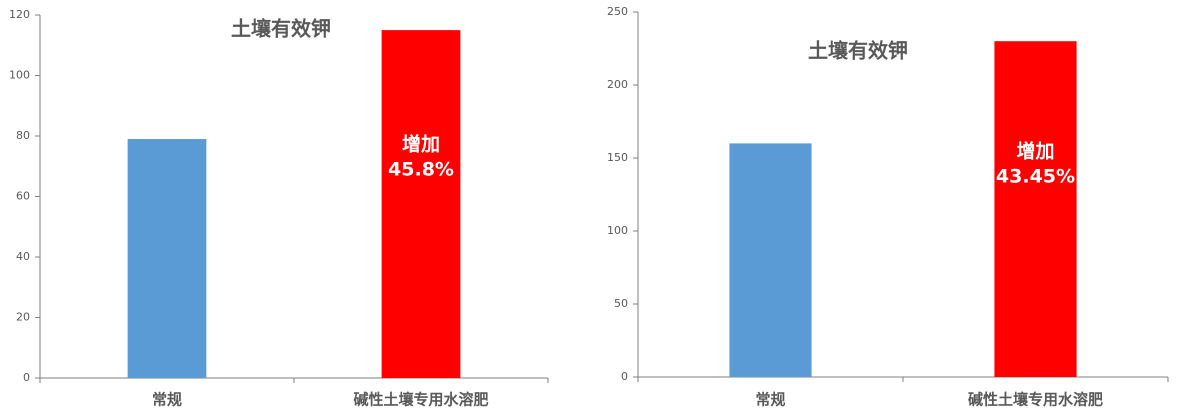 The image size is (1183, 419). Describe the element at coordinates (617, 157) in the screenshot. I see `y-tick-label: 150` at that location.